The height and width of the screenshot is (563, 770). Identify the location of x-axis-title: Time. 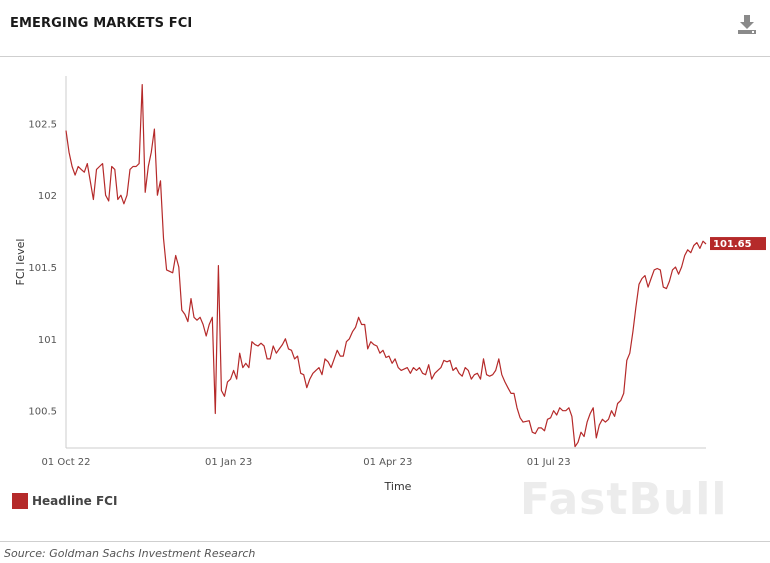
(398, 486).